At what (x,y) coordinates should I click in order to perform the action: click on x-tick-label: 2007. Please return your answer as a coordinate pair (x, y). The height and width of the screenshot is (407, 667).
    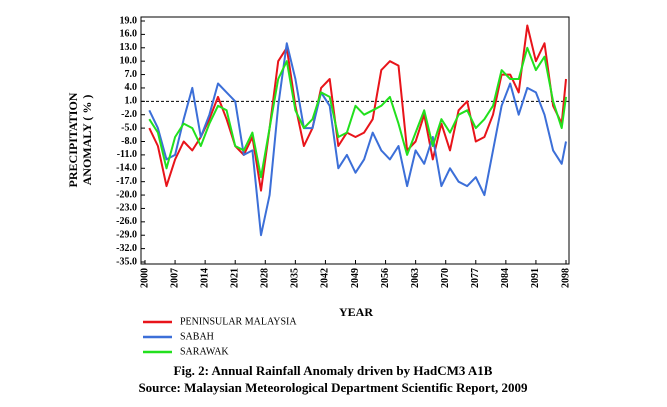
    Looking at the image, I should click on (174, 278).